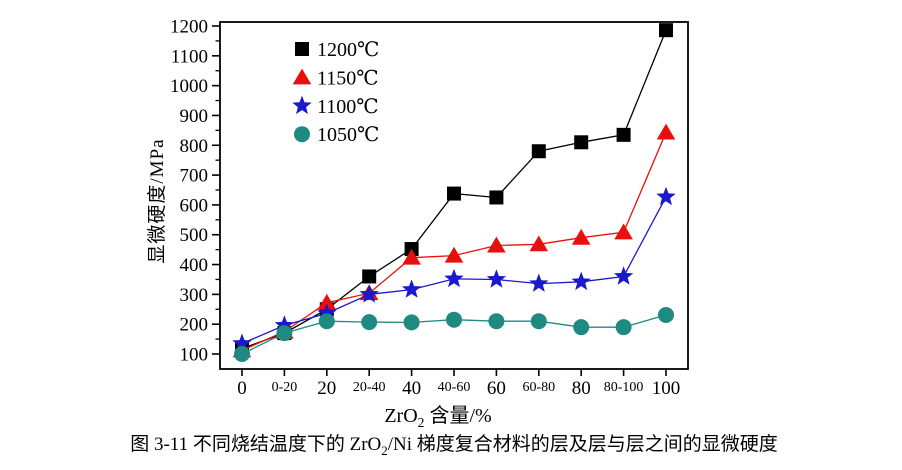  What do you see at coordinates (189, 27) in the screenshot?
I see `y-tick-label: 1200` at bounding box center [189, 27].